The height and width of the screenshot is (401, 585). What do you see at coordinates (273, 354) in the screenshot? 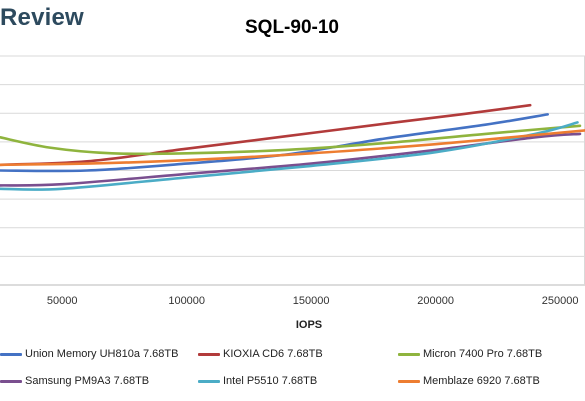
I see `legend-label: KIOXIA CD6 7.68TB` at bounding box center [273, 354].